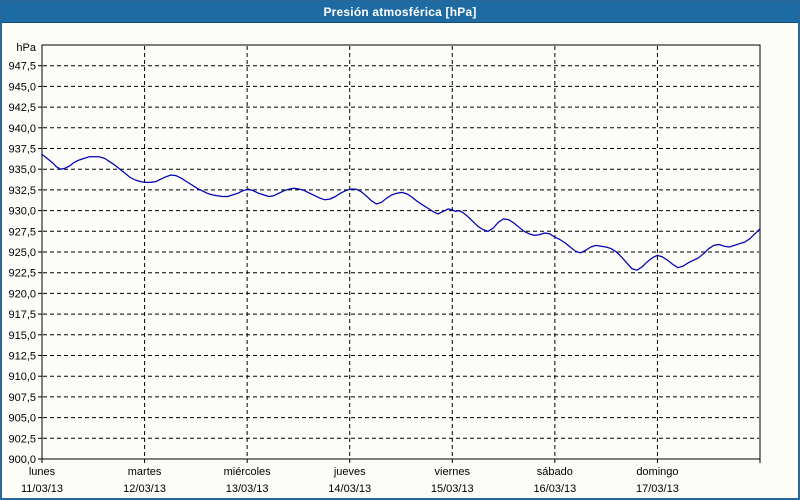  Describe the element at coordinates (657, 489) in the screenshot. I see `x-date-label: 17/03/13` at that location.